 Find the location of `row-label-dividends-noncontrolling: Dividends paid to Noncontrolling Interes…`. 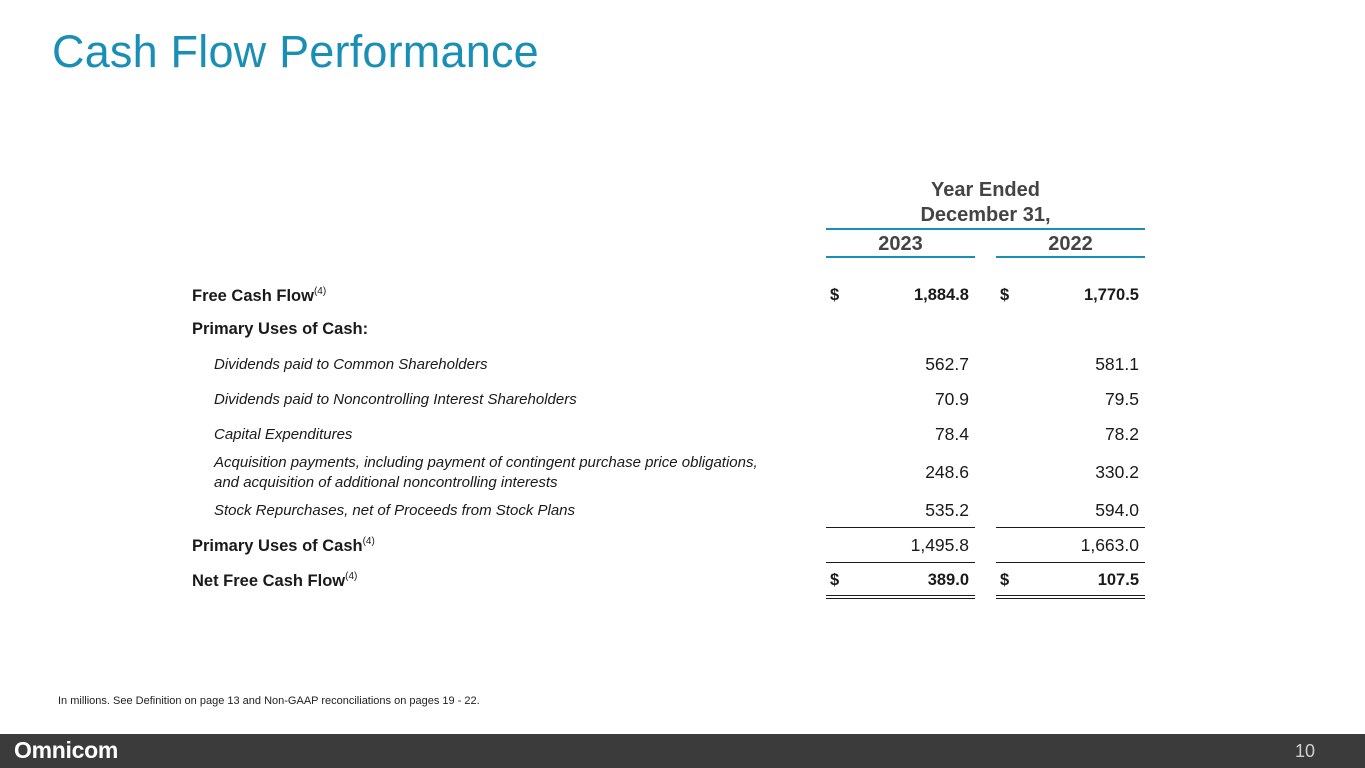

row-label-dividends-noncontrolling: Dividends paid to Noncontrolling Interes… is located at coordinates (395, 399).